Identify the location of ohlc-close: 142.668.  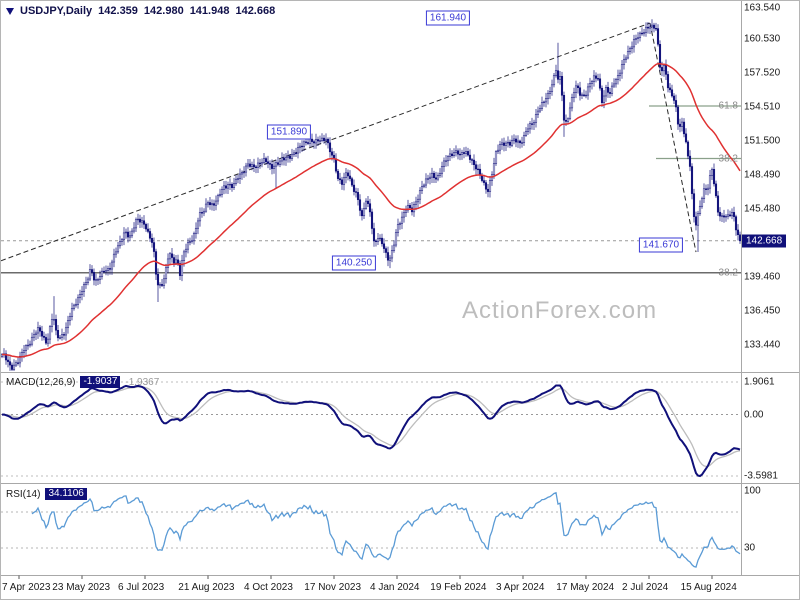
(255, 11).